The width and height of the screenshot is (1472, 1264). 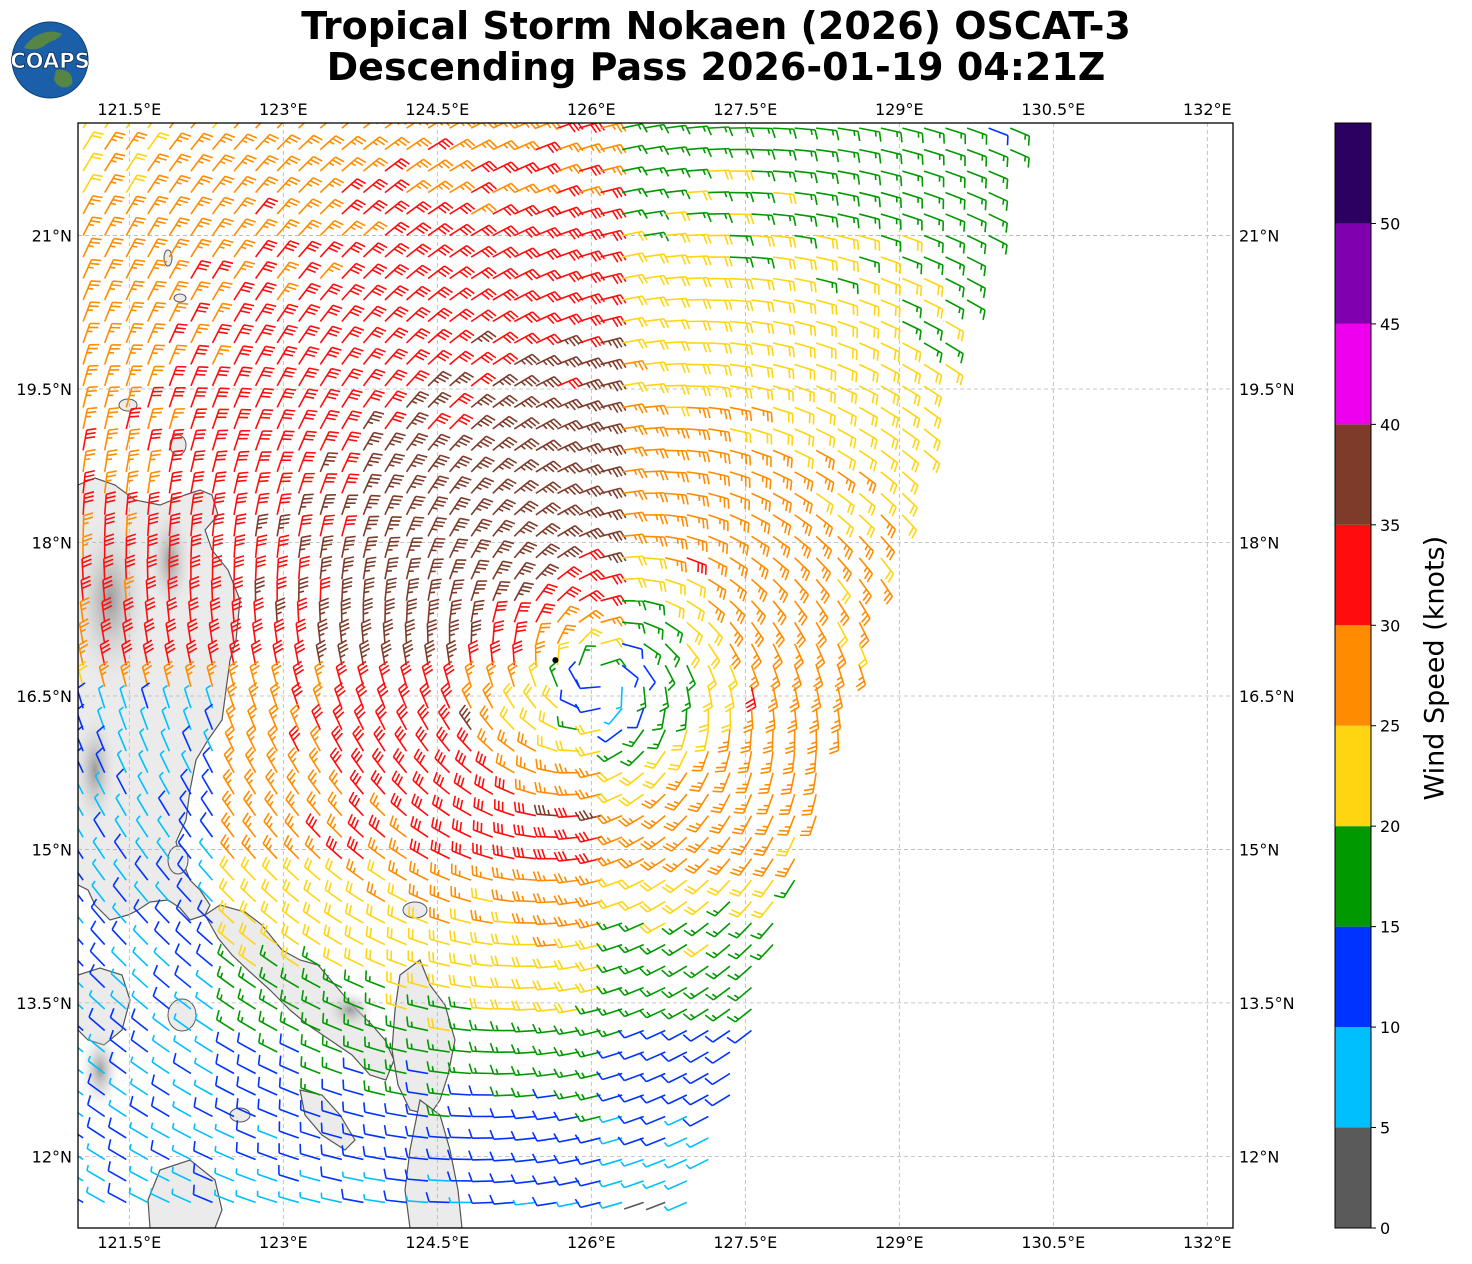 I want to click on storm-center-marker, so click(x=555, y=660).